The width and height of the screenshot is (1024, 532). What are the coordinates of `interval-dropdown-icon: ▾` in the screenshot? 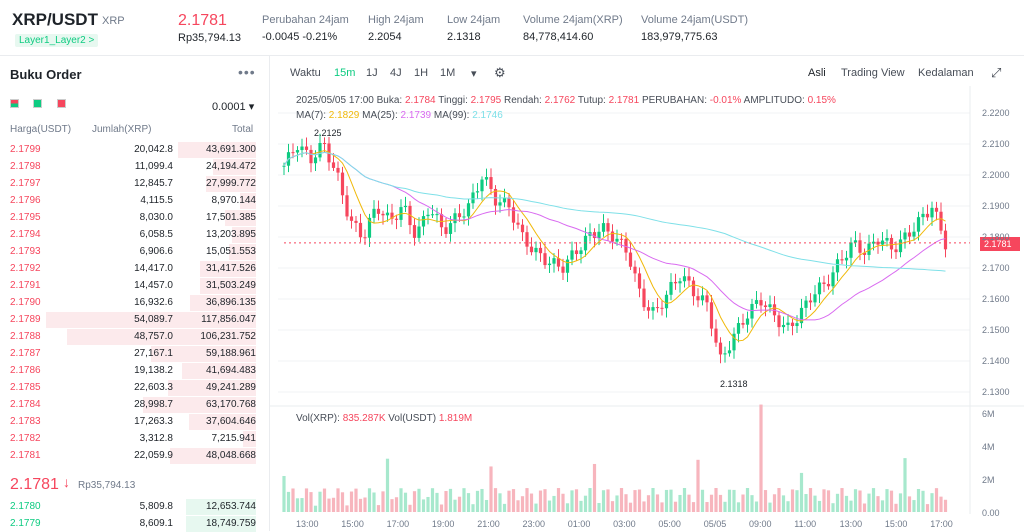 It's located at (474, 74).